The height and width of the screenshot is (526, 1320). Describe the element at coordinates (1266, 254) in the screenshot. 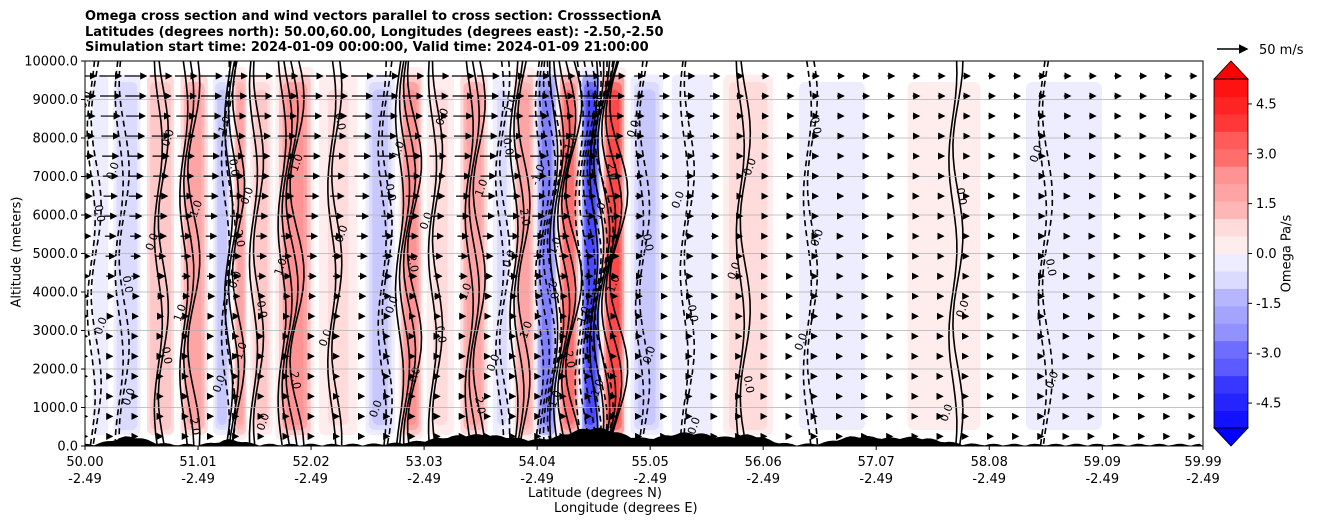

I see `colorbar-tick-label: 0.0` at that location.